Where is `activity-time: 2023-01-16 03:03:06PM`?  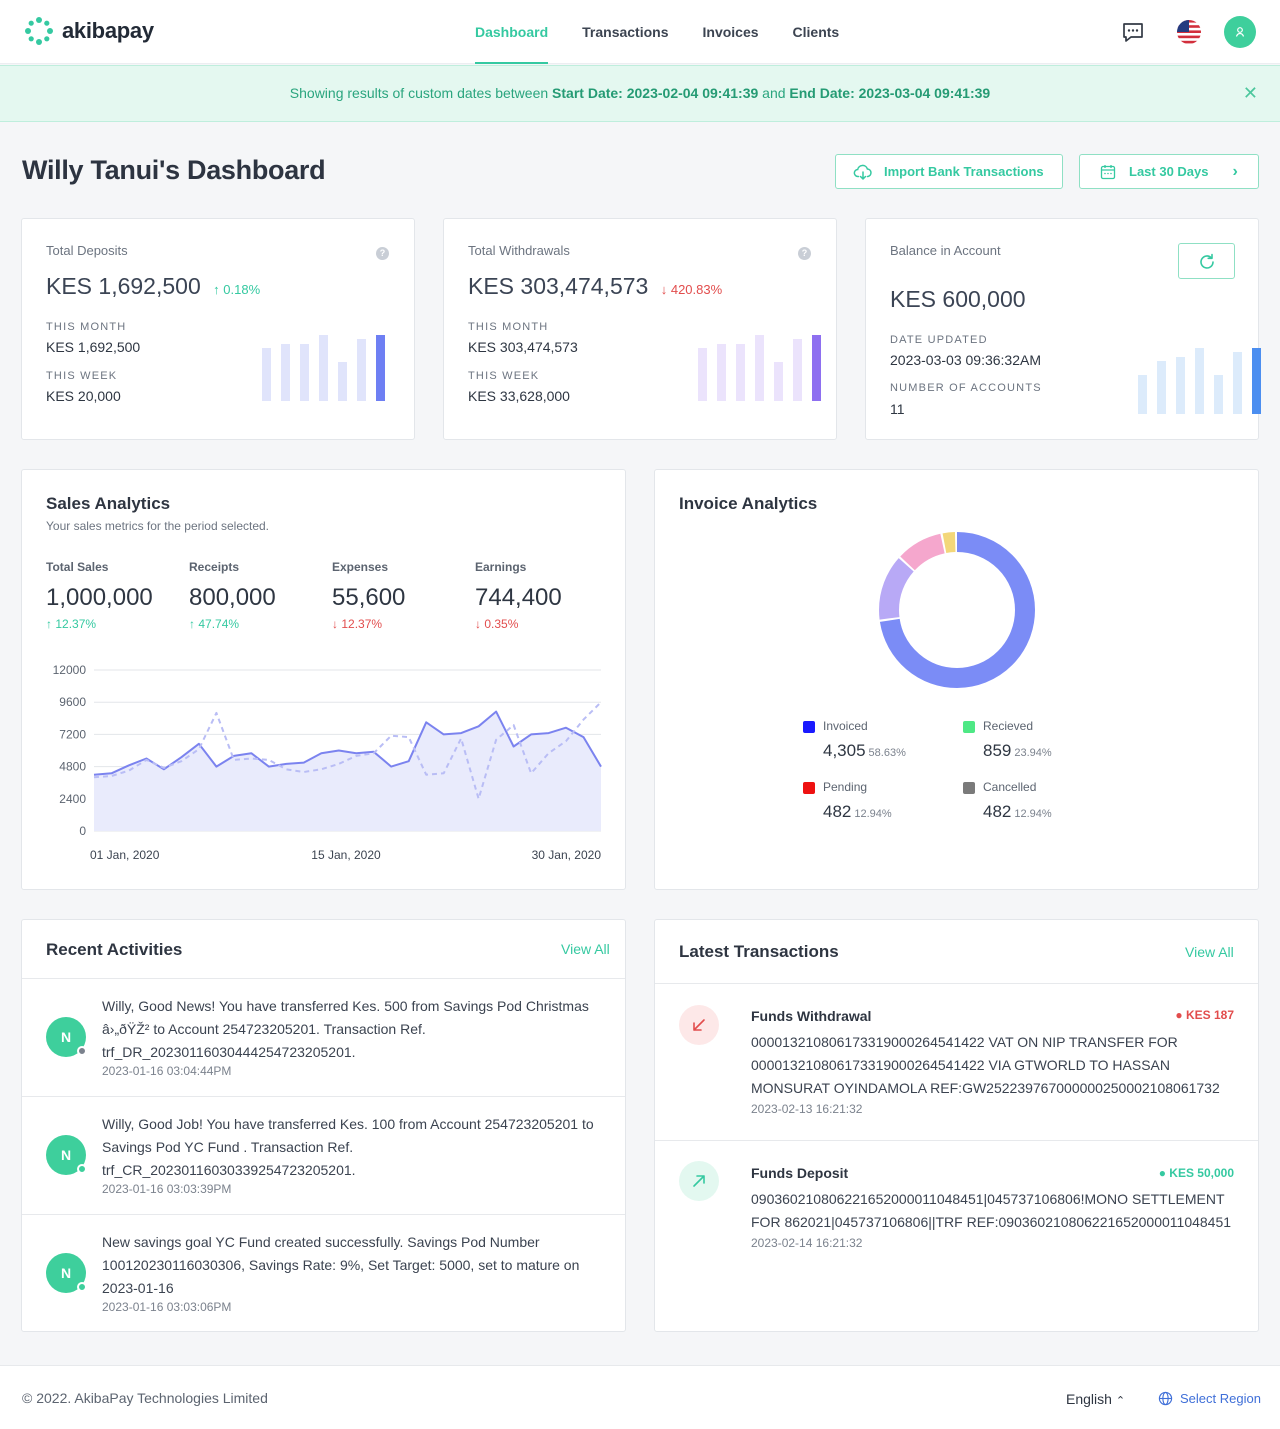
activity-time: 2023-01-16 03:03:06PM is located at coordinates (167, 1307).